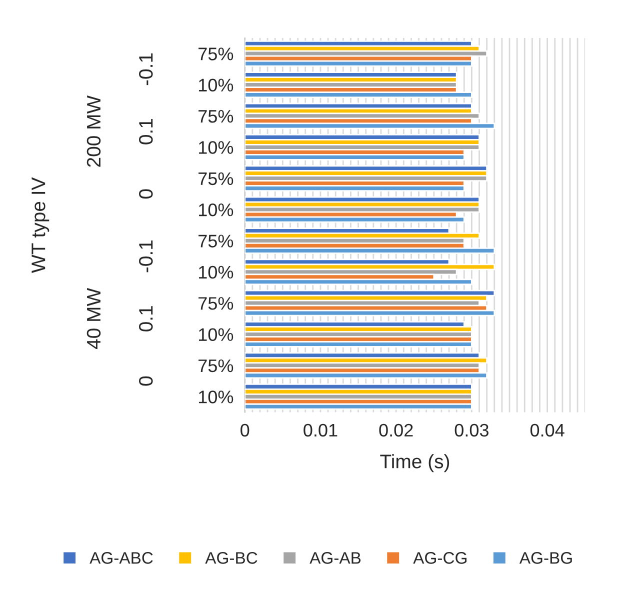  Describe the element at coordinates (471, 430) in the screenshot. I see `x-tick-label: 0.03` at that location.